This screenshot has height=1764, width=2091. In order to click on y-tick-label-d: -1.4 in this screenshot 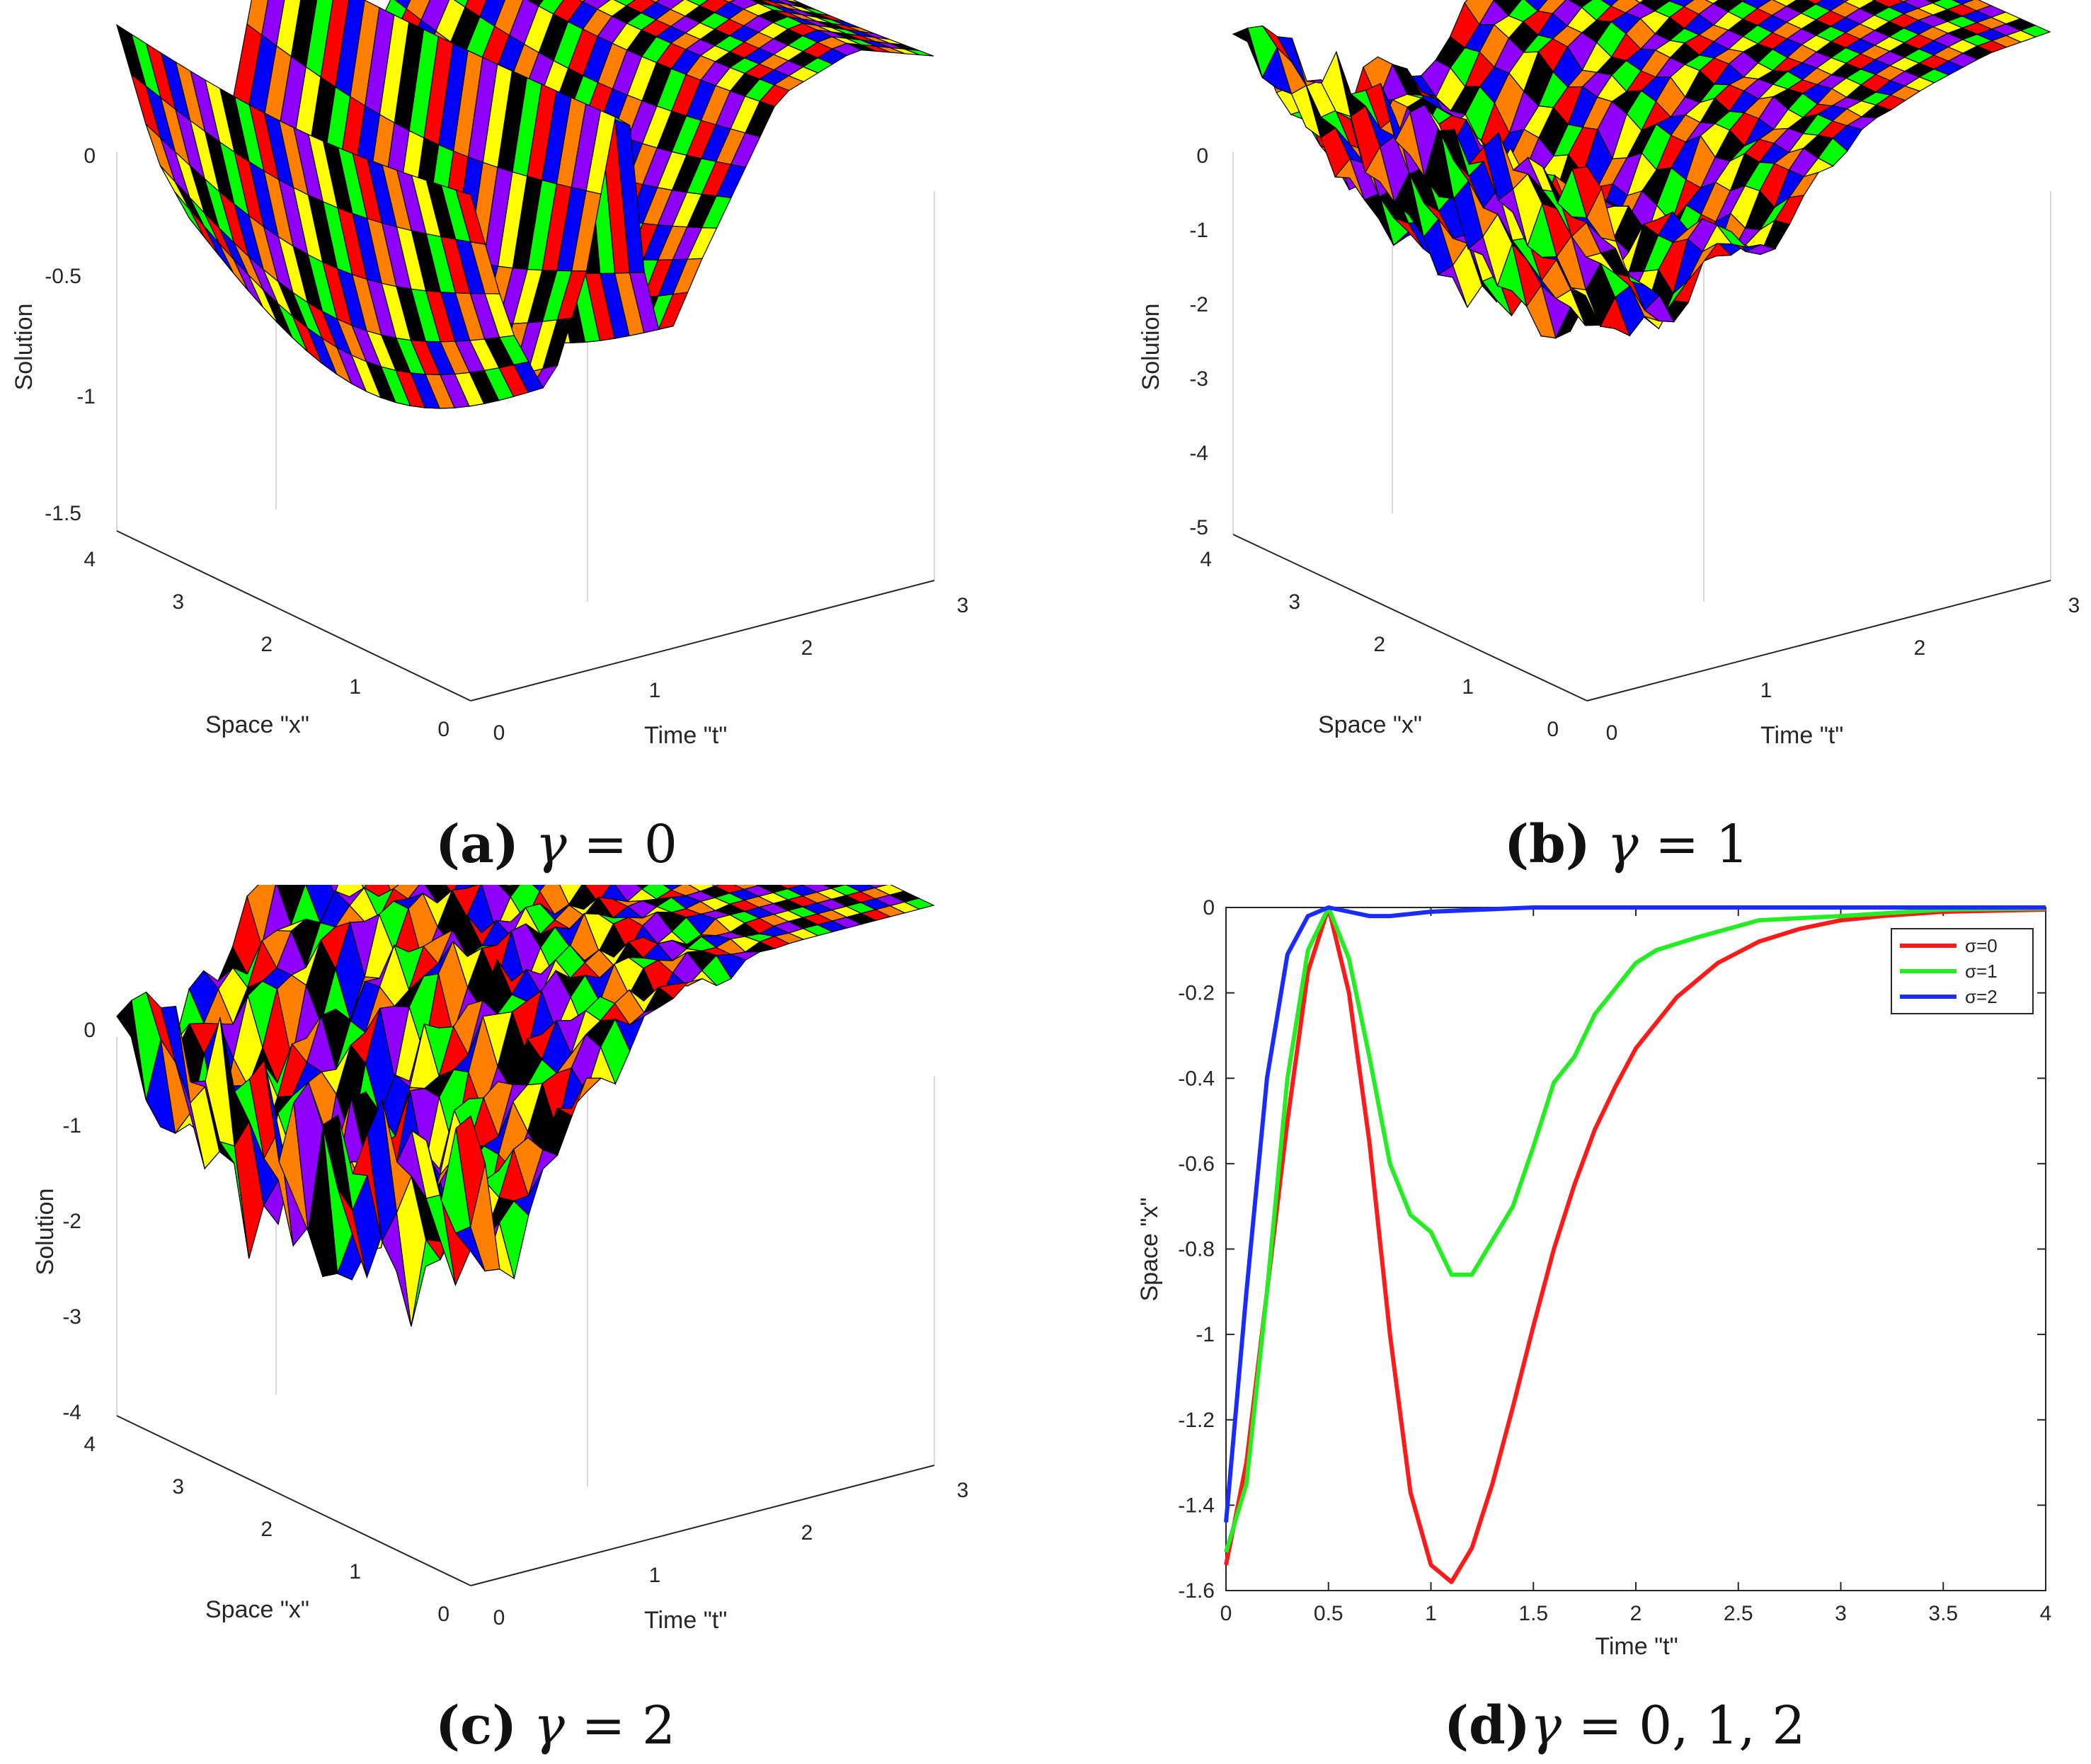, I will do `click(1197, 1505)`.